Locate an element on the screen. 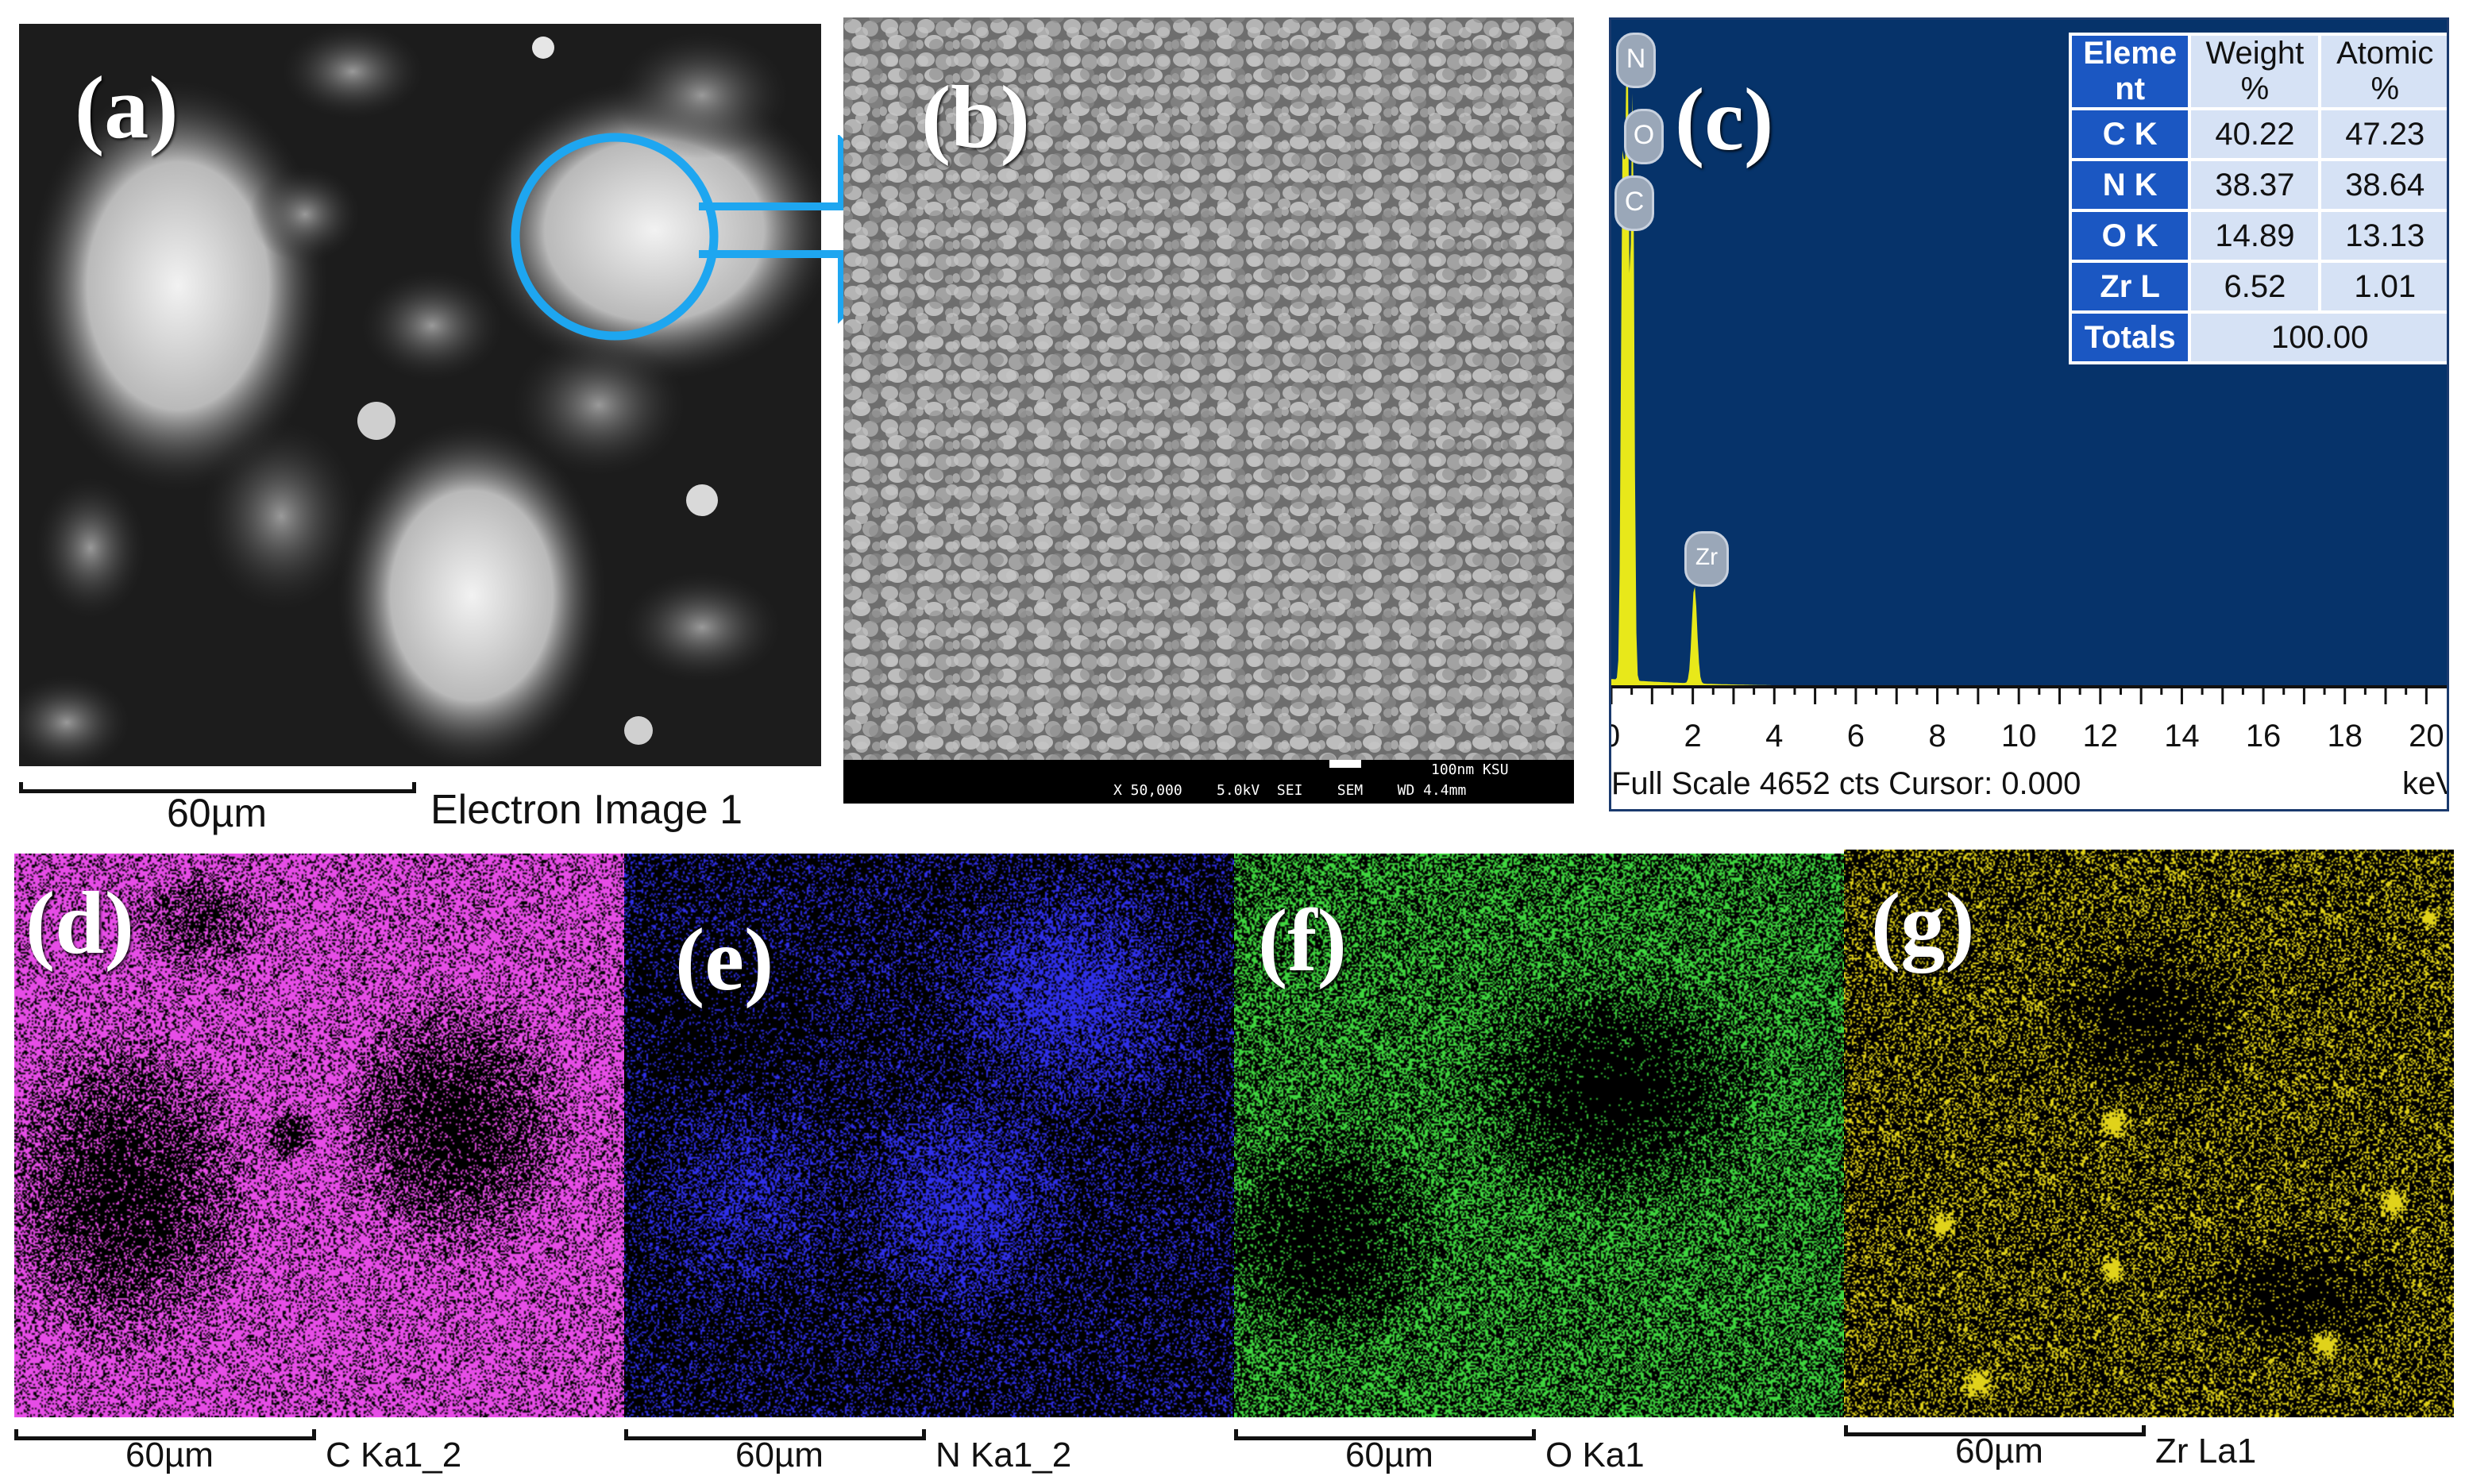 Image resolution: width=2465 pixels, height=1484 pixels. cell-totals-label: Totals is located at coordinates (2130, 337).